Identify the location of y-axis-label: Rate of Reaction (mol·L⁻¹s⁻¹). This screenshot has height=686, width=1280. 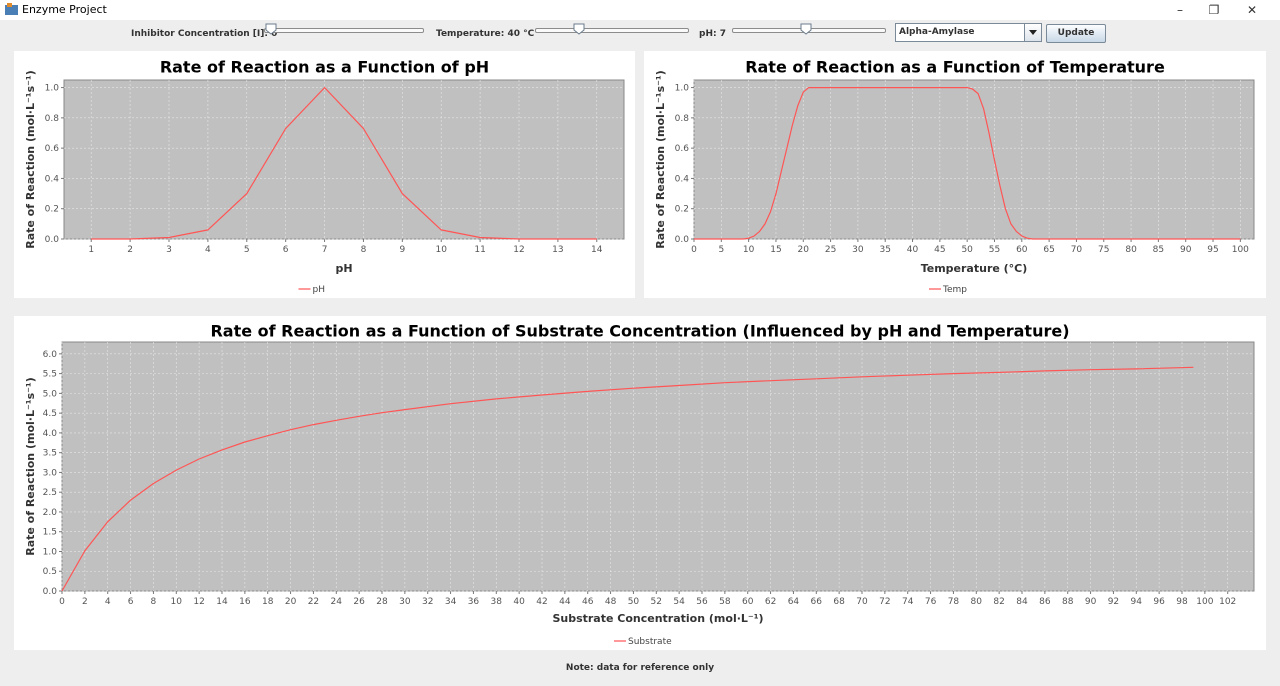
(30, 466).